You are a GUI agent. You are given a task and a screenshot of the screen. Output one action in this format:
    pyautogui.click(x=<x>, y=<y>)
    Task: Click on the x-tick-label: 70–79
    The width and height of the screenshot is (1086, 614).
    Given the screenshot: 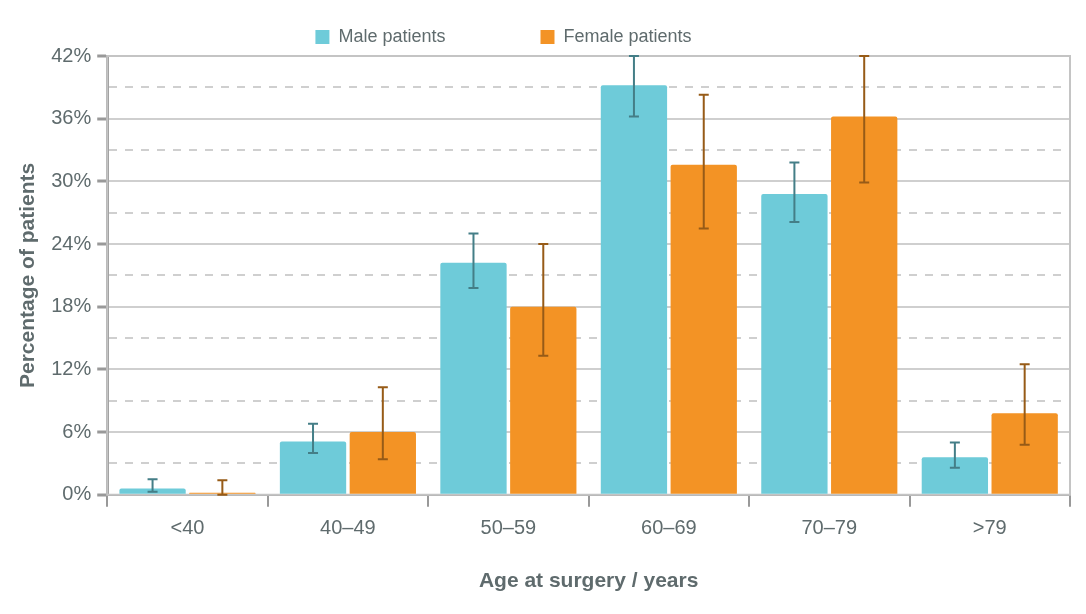 What is the action you would take?
    pyautogui.click(x=829, y=527)
    